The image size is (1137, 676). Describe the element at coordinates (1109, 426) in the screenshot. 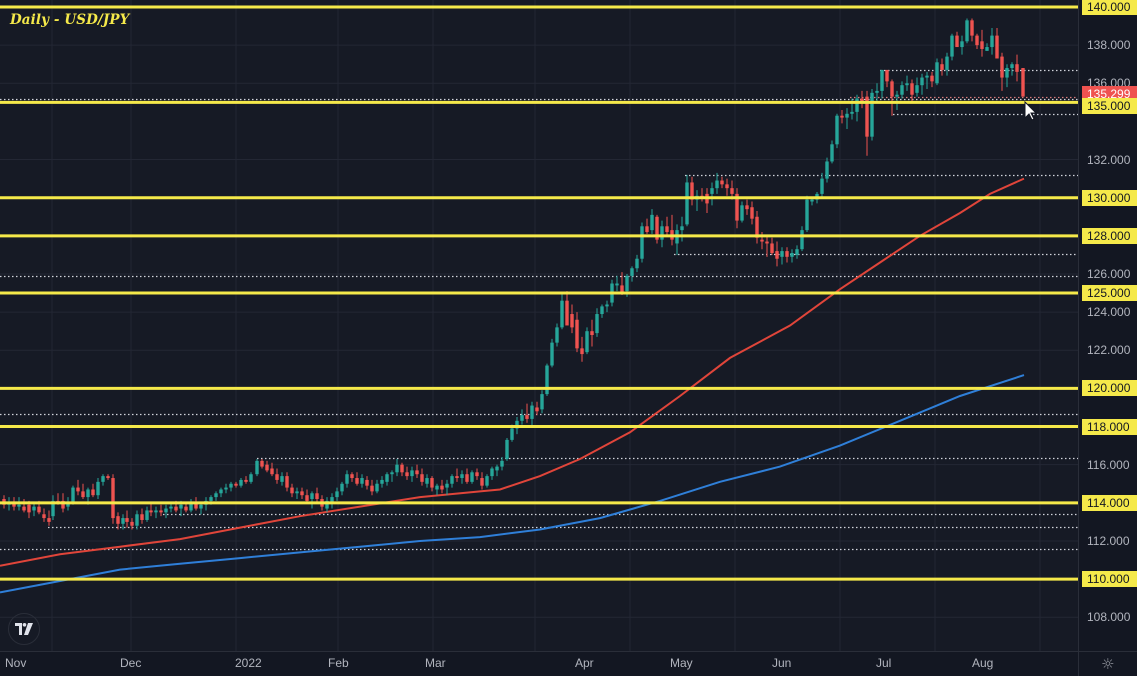

I see `price-label: 118.000` at that location.